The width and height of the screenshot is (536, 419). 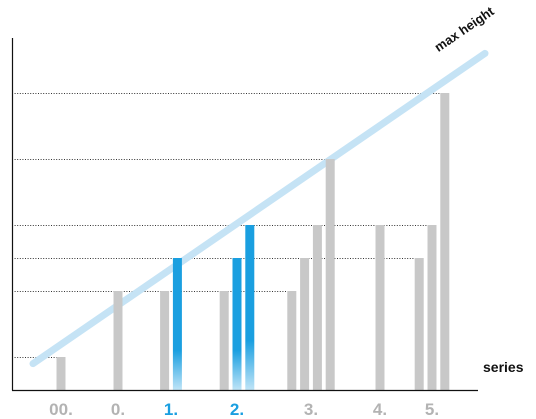 What do you see at coordinates (118, 409) in the screenshot?
I see `x-tick-label: 0.` at bounding box center [118, 409].